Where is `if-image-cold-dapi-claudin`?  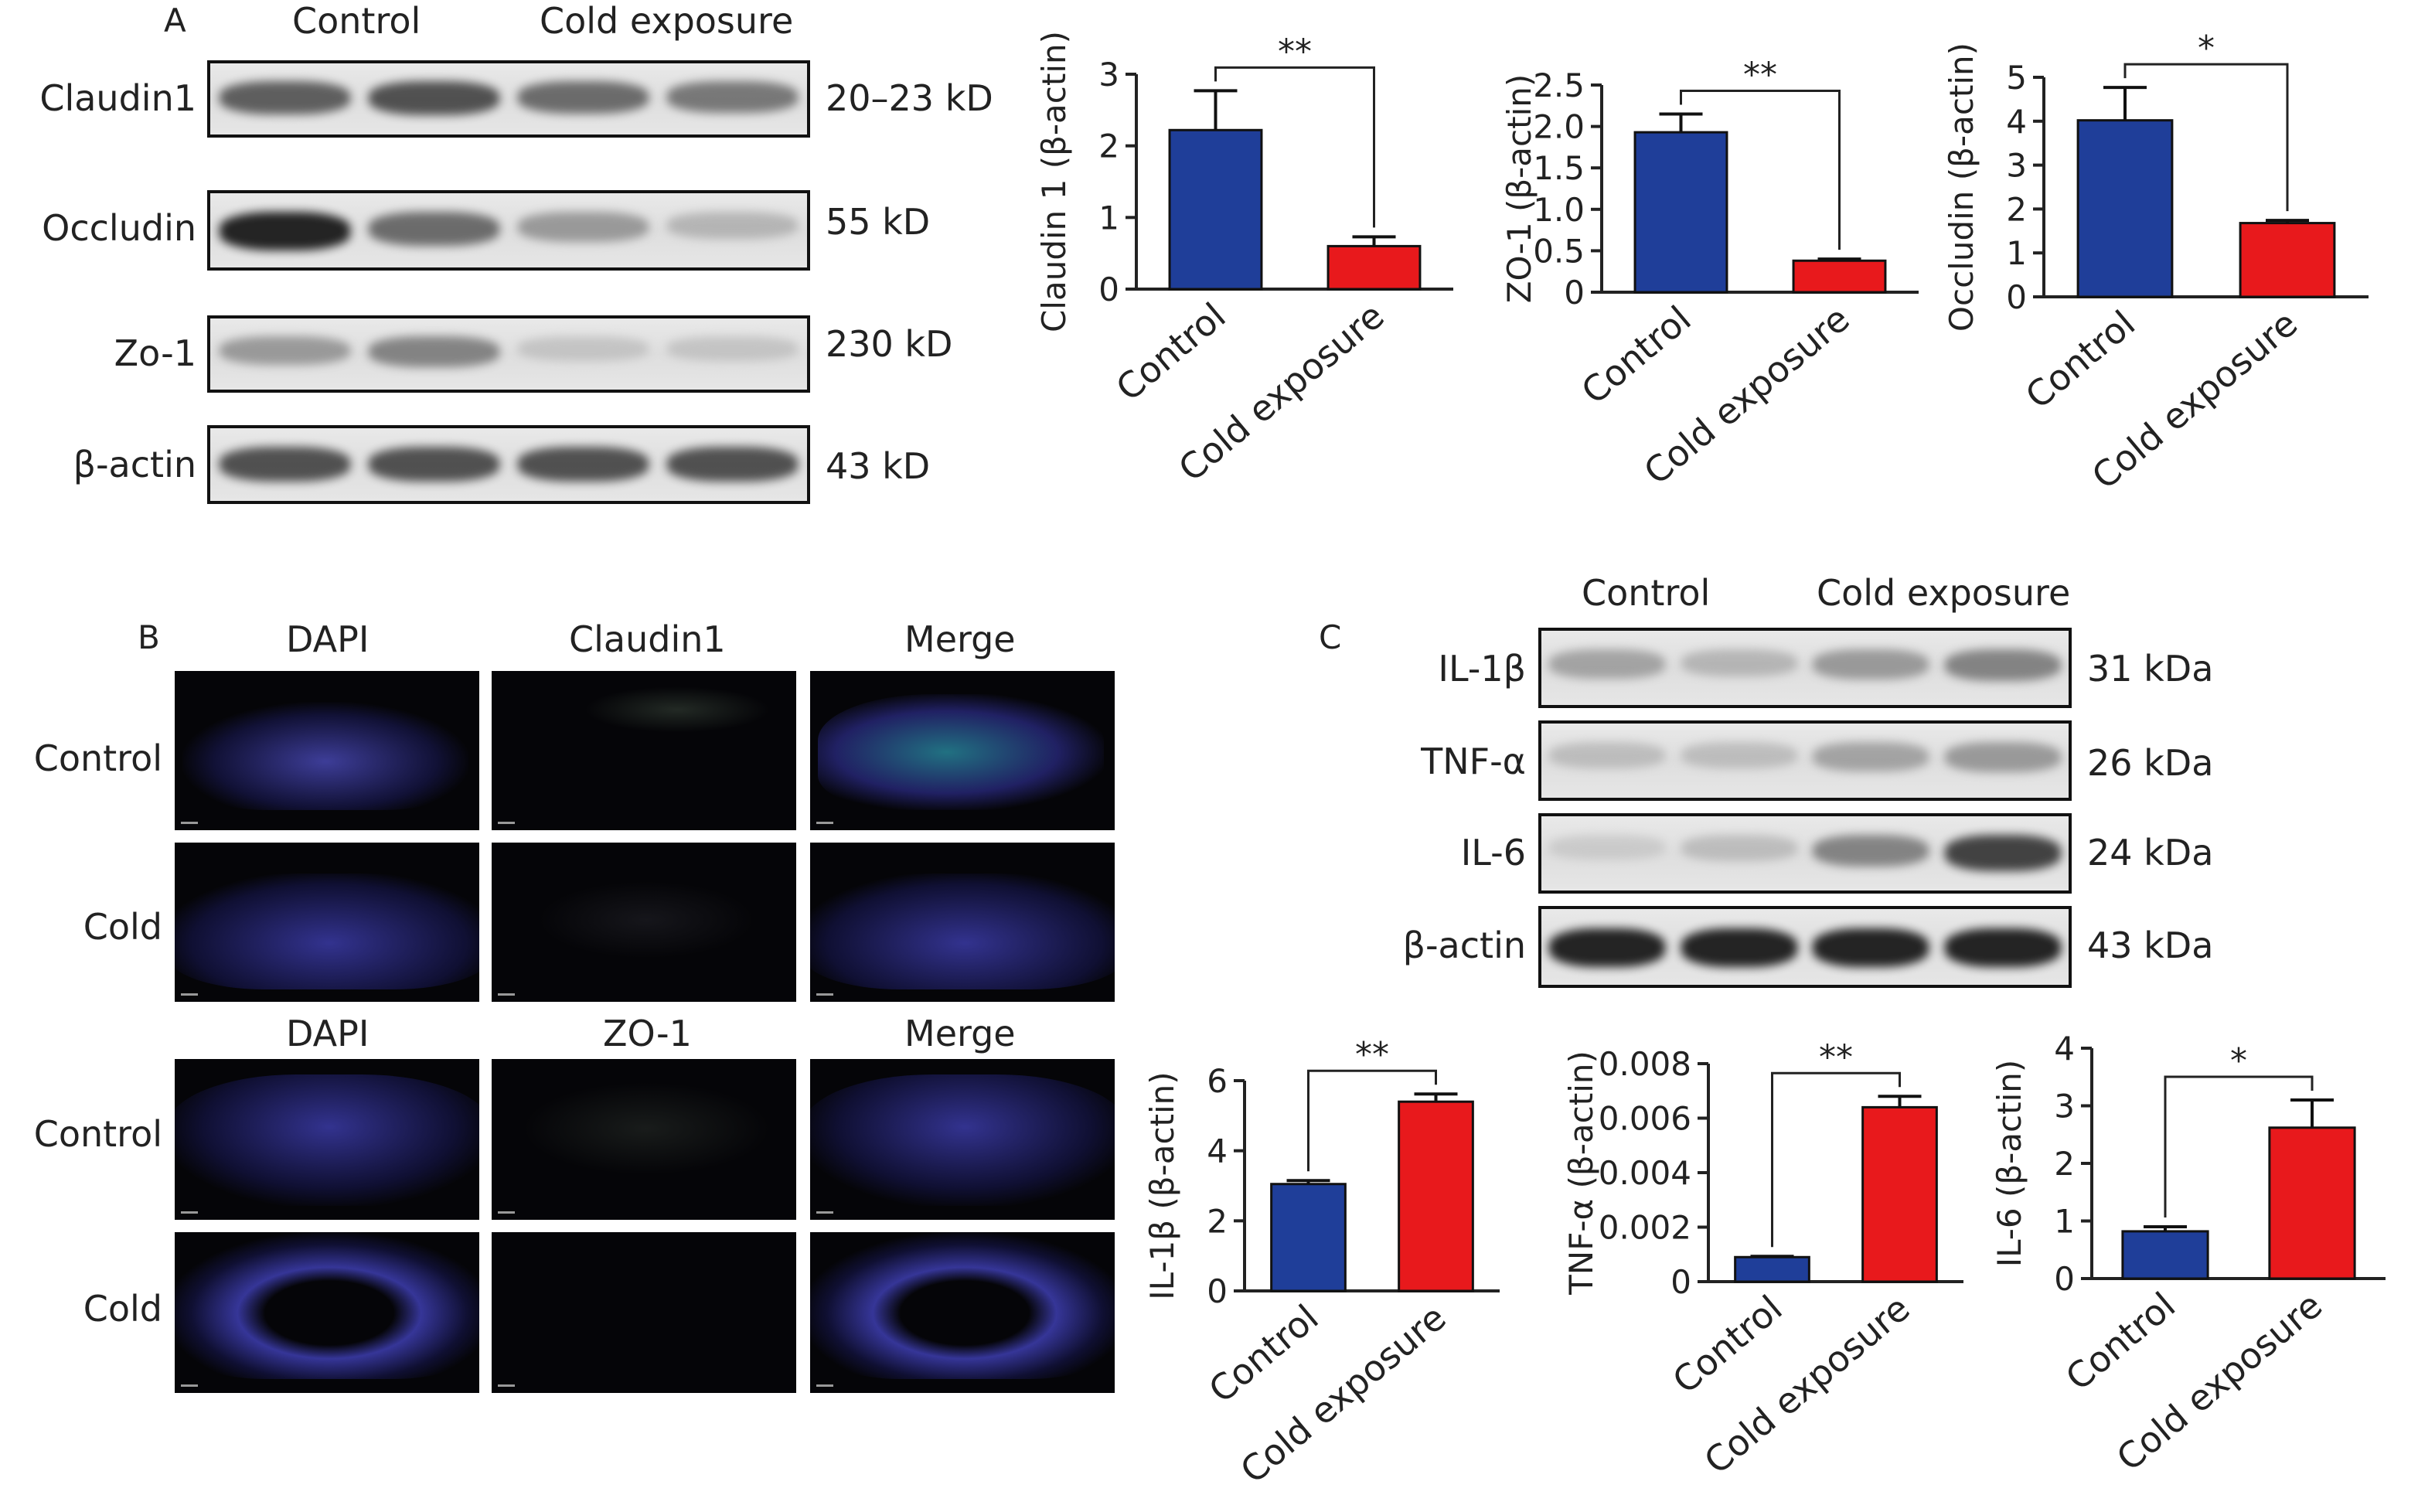 if-image-cold-dapi-claudin is located at coordinates (327, 922).